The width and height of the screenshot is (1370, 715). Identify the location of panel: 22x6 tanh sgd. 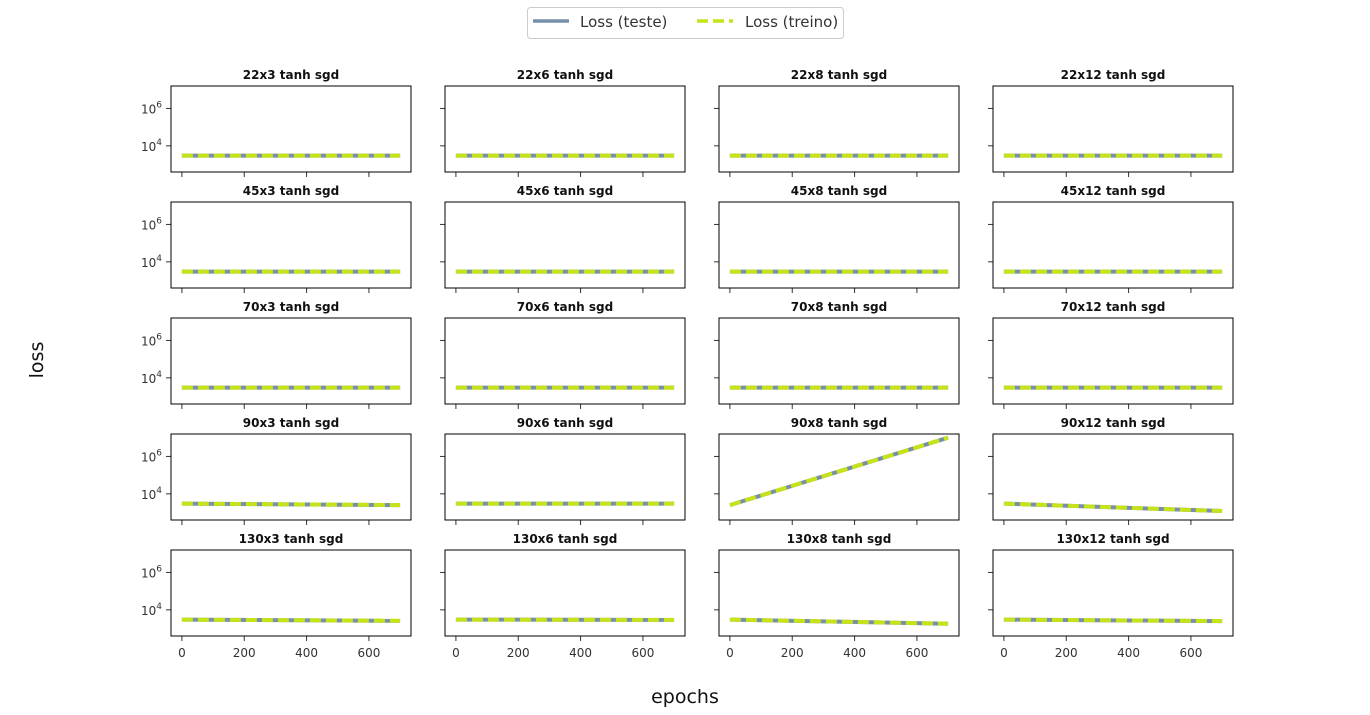
(563, 122).